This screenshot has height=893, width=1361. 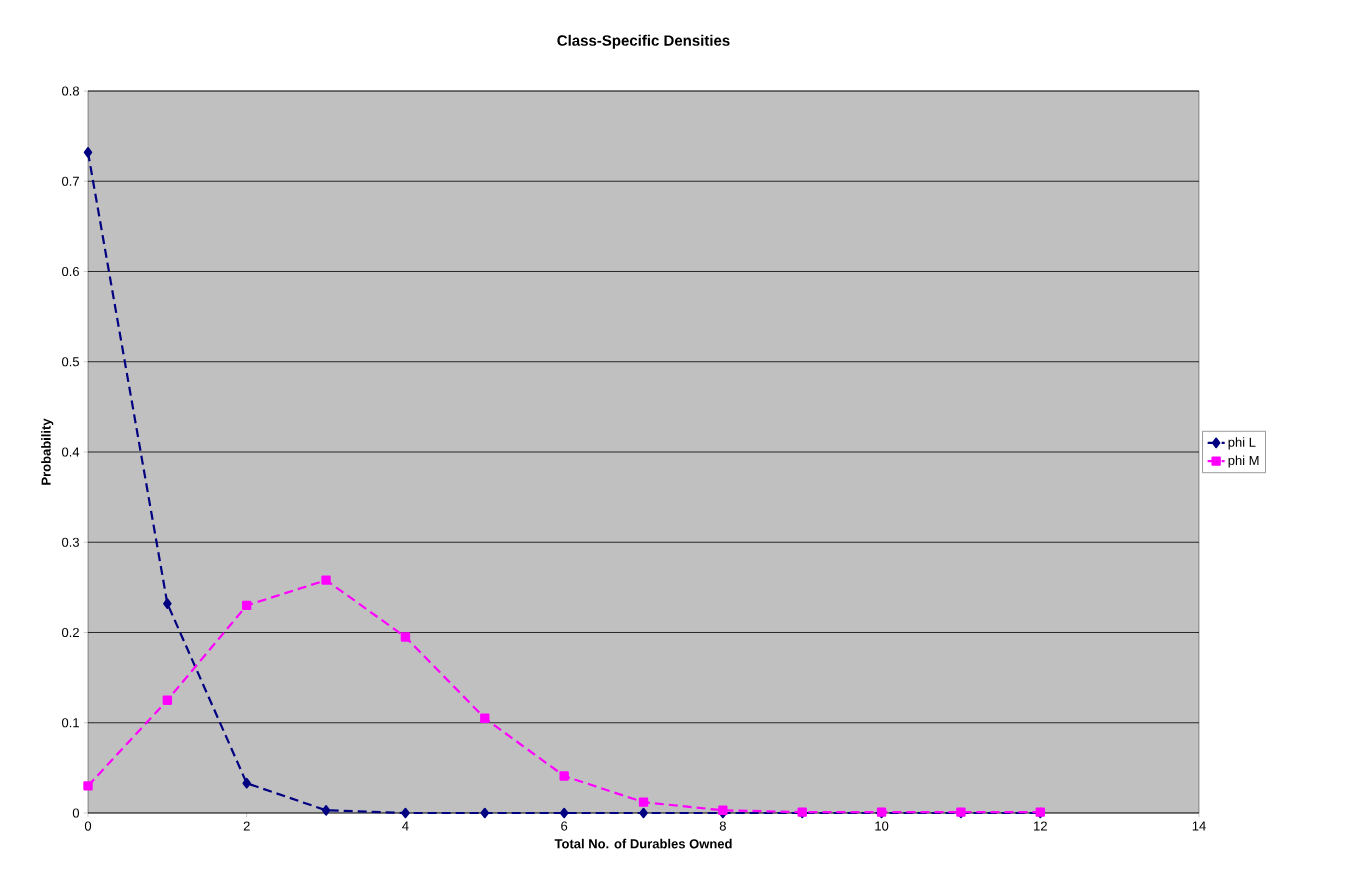 What do you see at coordinates (1199, 826) in the screenshot?
I see `x-tick-label: 14` at bounding box center [1199, 826].